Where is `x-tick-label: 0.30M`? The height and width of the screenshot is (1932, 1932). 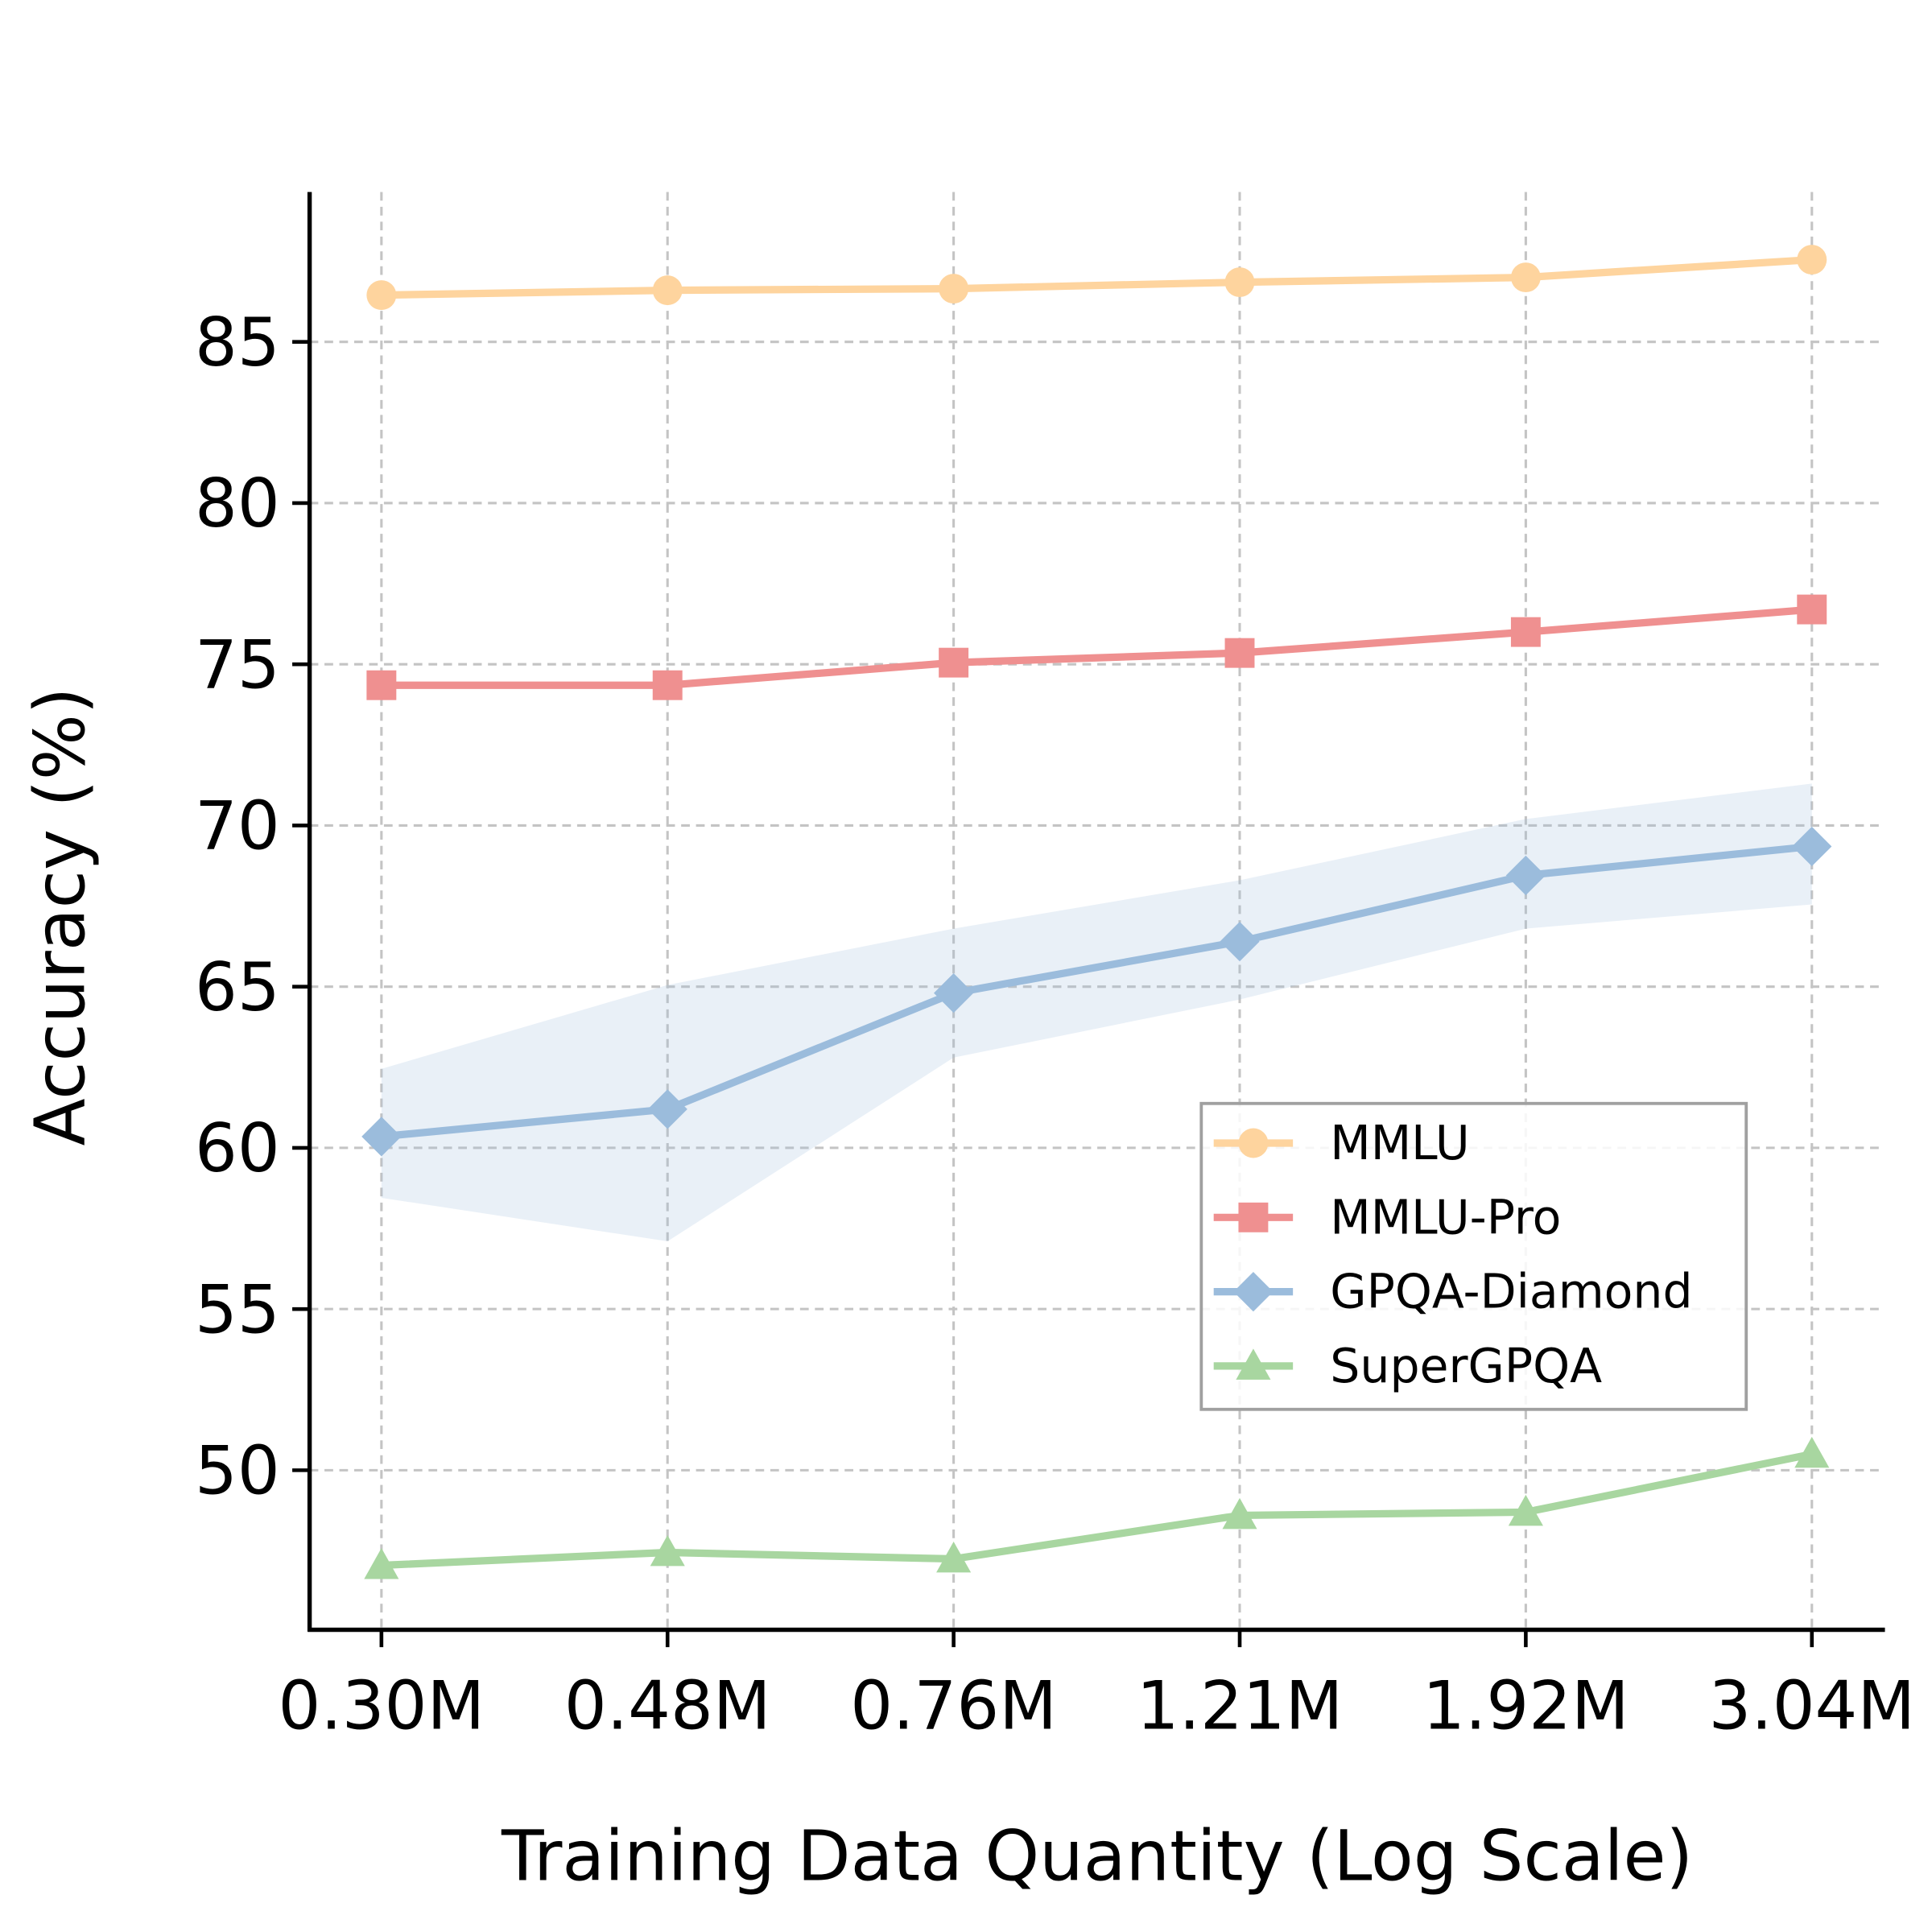
x-tick-label: 0.30M is located at coordinates (382, 1706).